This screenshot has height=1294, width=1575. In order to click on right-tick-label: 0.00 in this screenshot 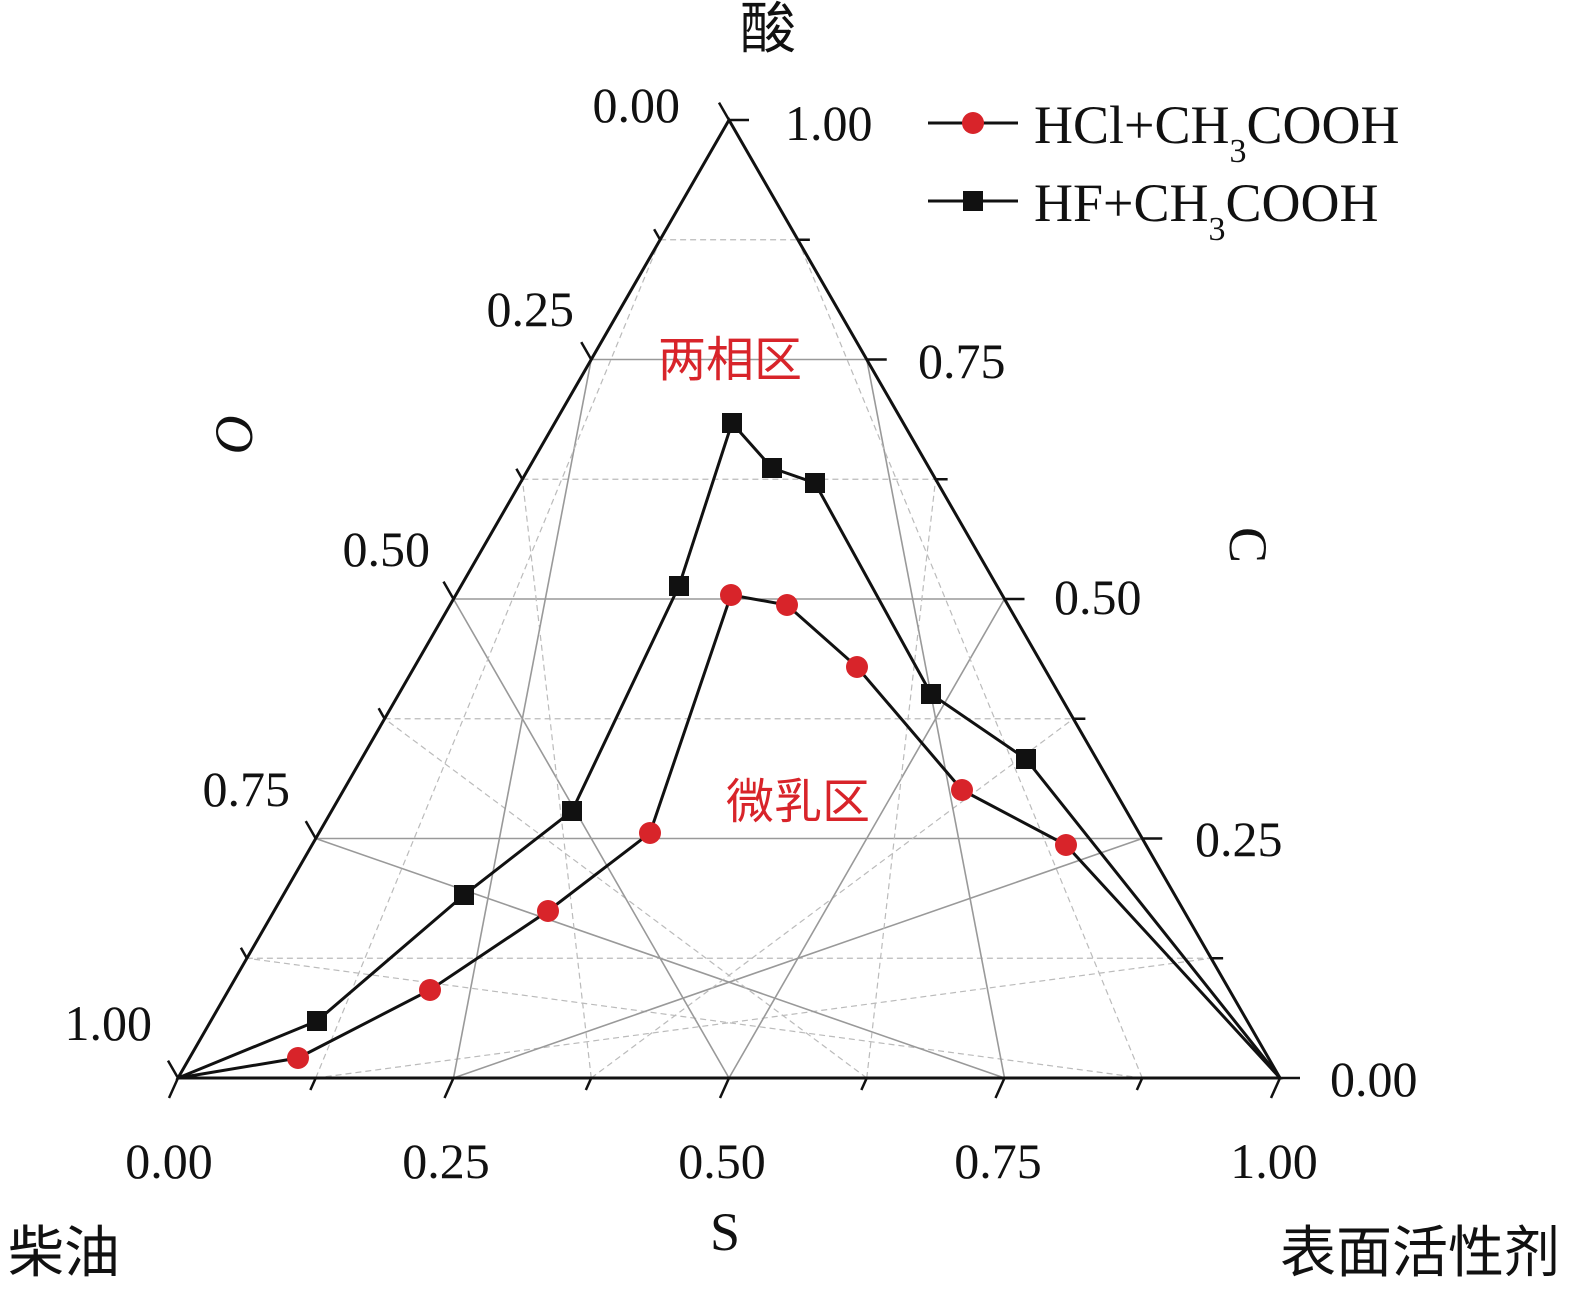, I will do `click(1374, 1079)`.